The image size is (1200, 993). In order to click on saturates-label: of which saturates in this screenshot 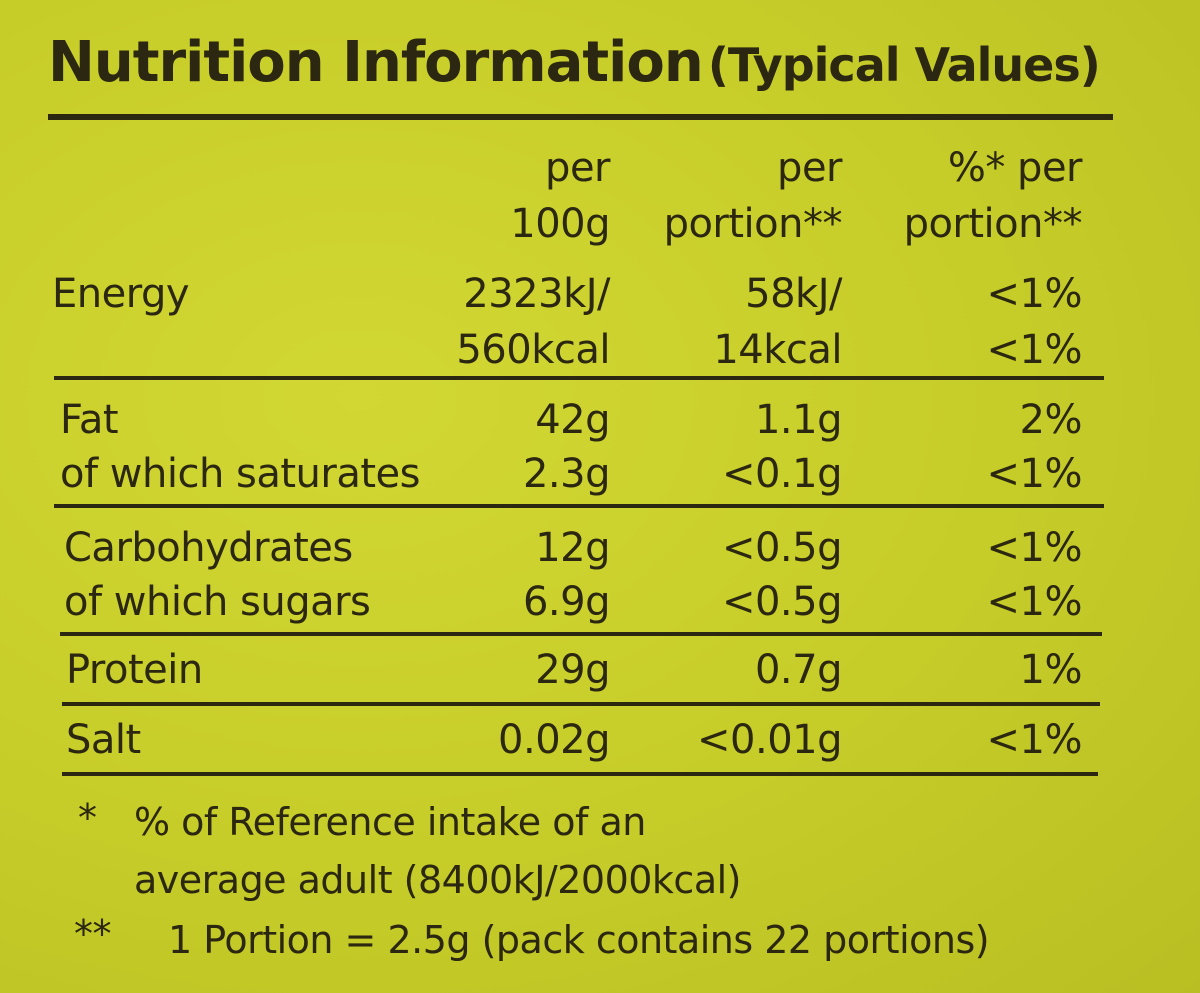, I will do `click(240, 474)`.